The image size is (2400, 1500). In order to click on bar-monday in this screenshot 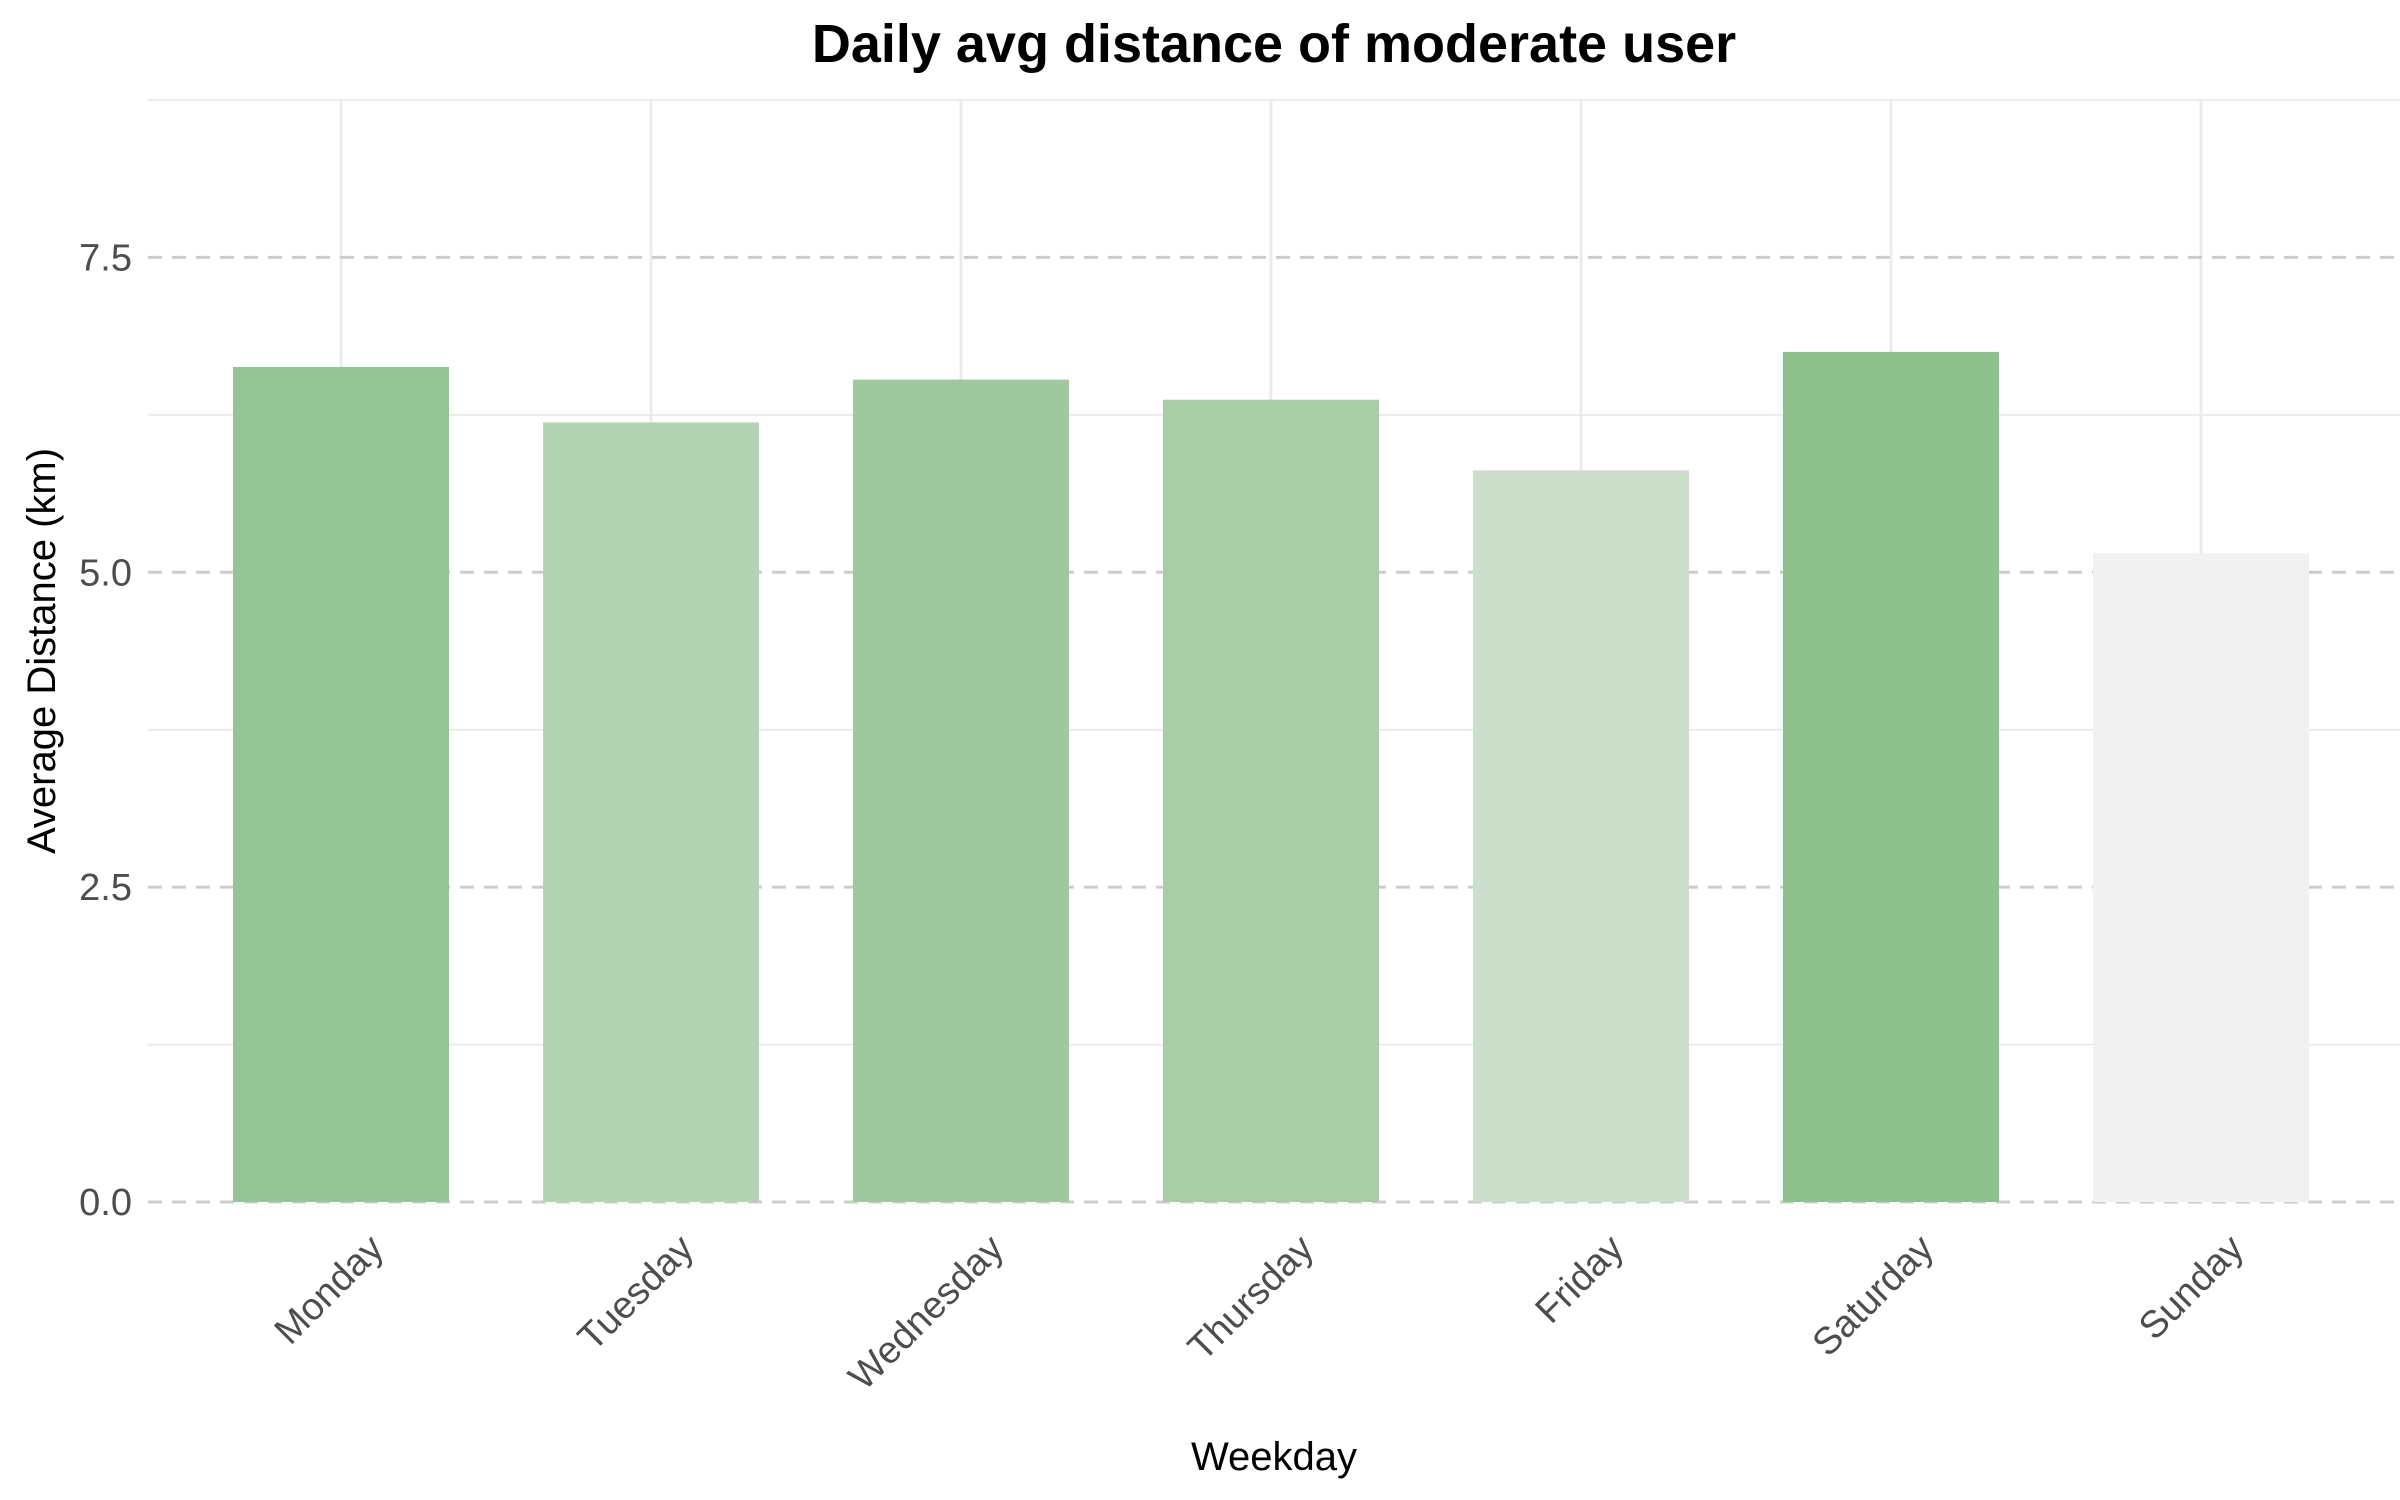, I will do `click(341, 784)`.